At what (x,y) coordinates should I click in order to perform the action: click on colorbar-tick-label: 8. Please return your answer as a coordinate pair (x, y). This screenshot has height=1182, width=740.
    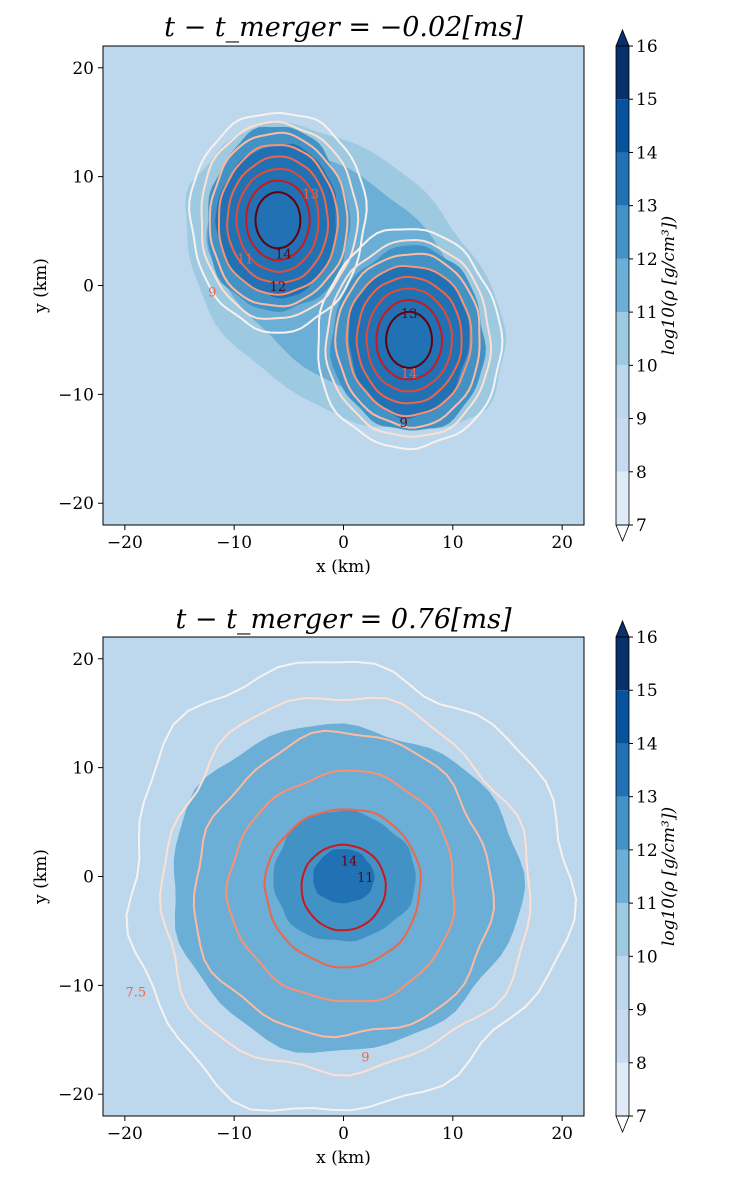
    Looking at the image, I should click on (641, 473).